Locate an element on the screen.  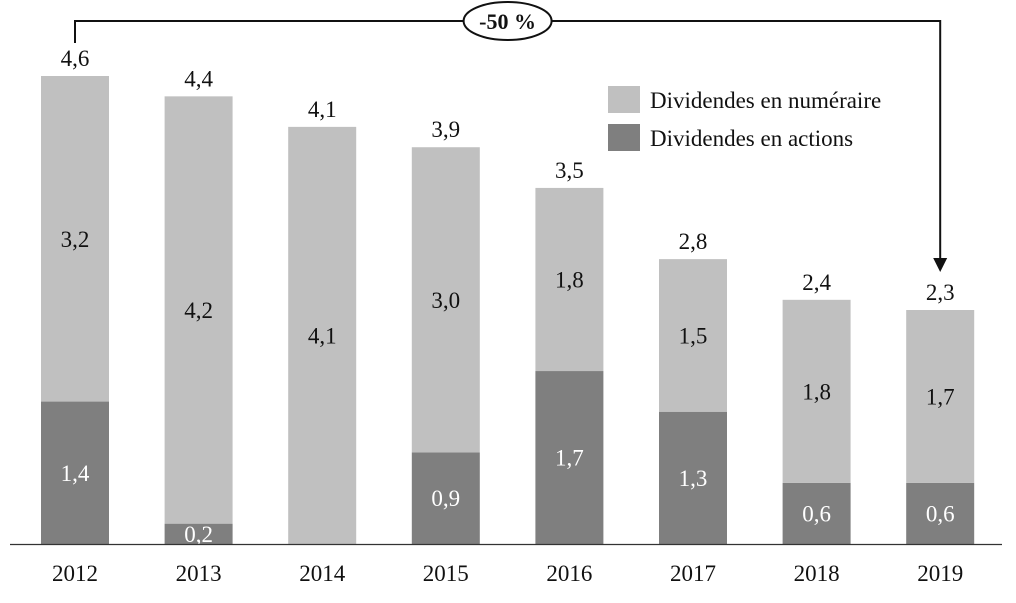
bar-segment-cash-2016 is located at coordinates (569, 279).